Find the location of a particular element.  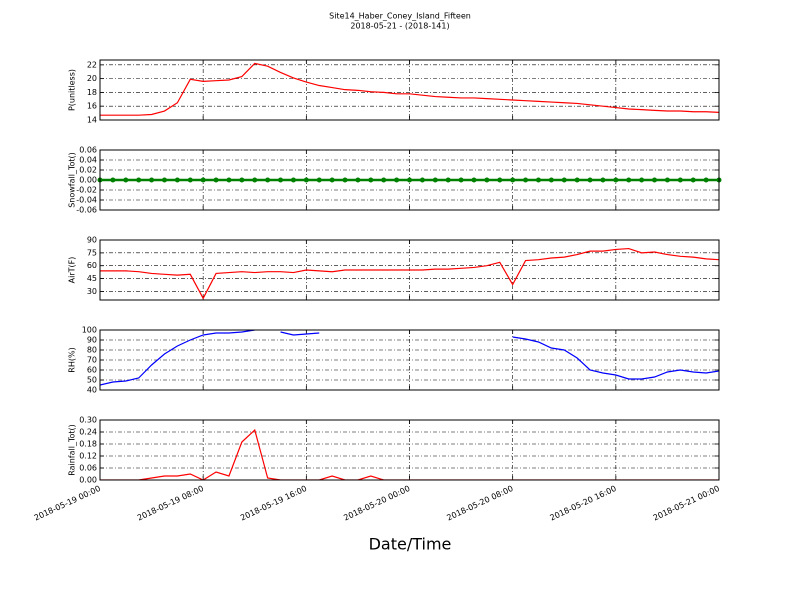

x-tick-label: 2018-05-19 00:00 is located at coordinates (67, 503).